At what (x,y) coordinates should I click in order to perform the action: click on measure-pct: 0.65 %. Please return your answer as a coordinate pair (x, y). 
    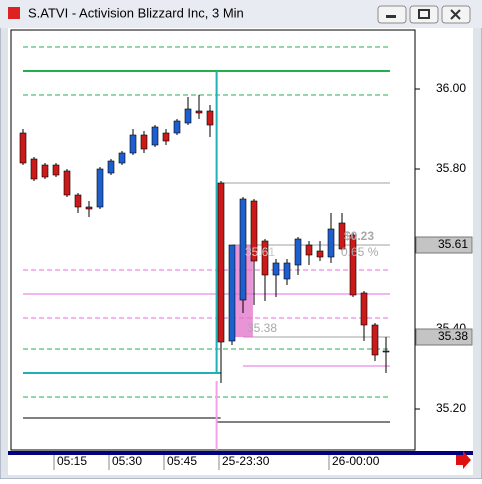
    Looking at the image, I should click on (360, 252).